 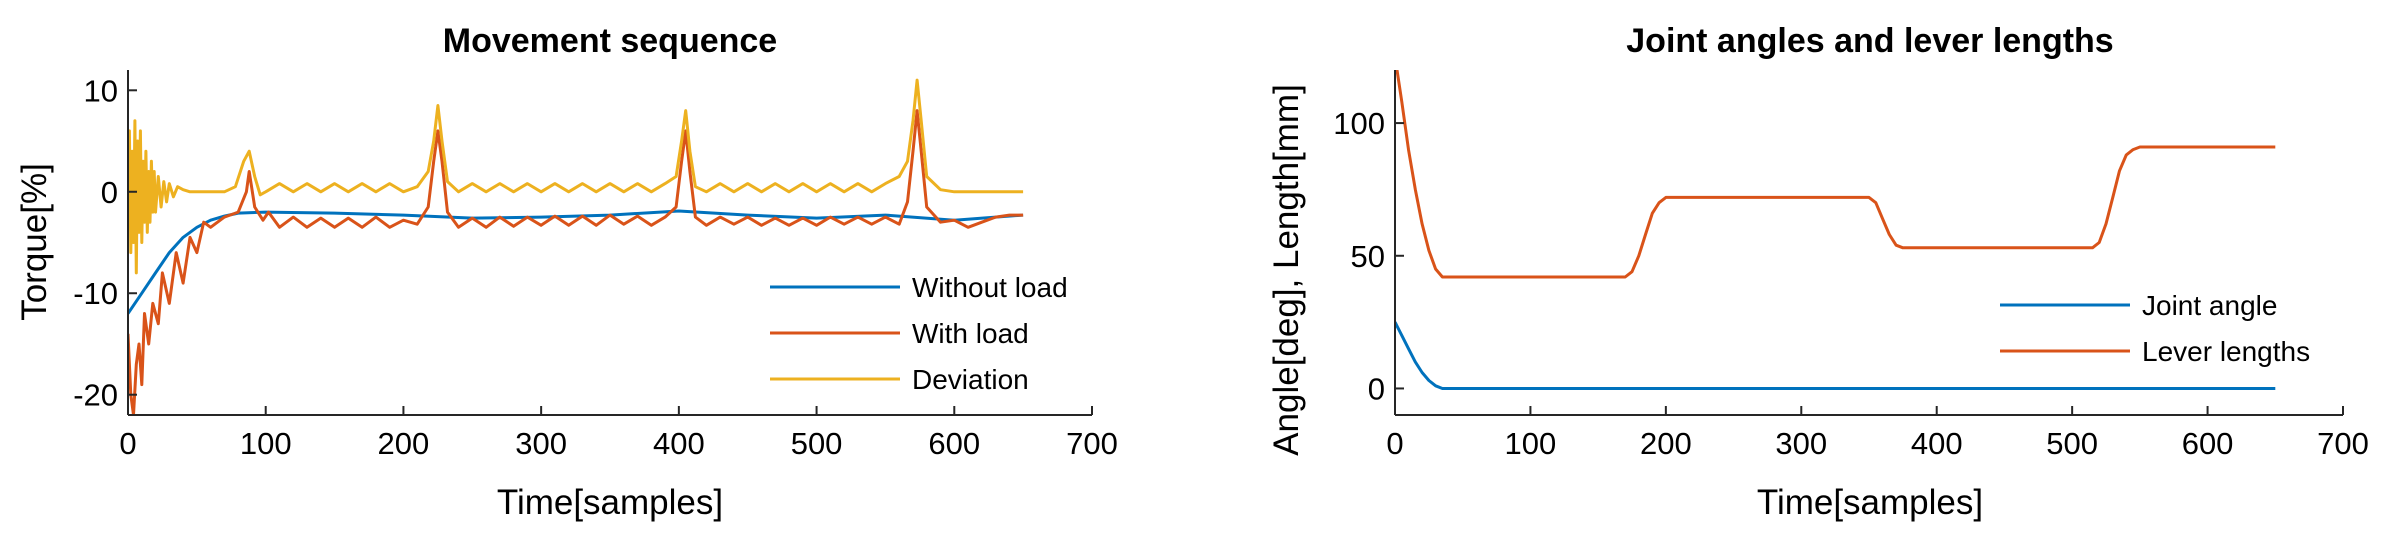 What do you see at coordinates (2226, 351) in the screenshot?
I see `legend-label: Lever lengths` at bounding box center [2226, 351].